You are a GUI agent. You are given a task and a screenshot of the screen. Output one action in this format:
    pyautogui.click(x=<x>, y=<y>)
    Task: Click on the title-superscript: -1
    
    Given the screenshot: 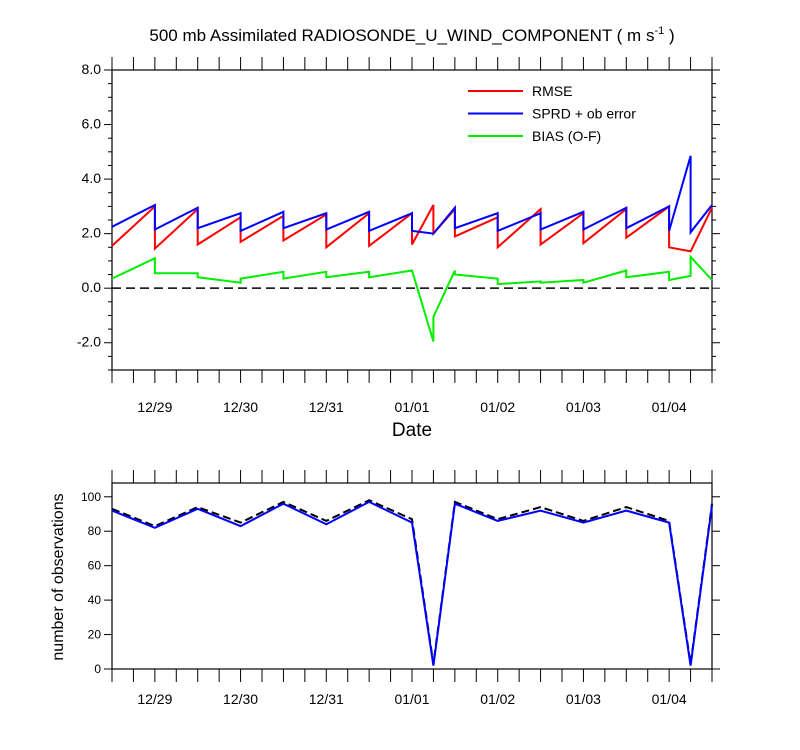 What is the action you would take?
    pyautogui.click(x=659, y=31)
    